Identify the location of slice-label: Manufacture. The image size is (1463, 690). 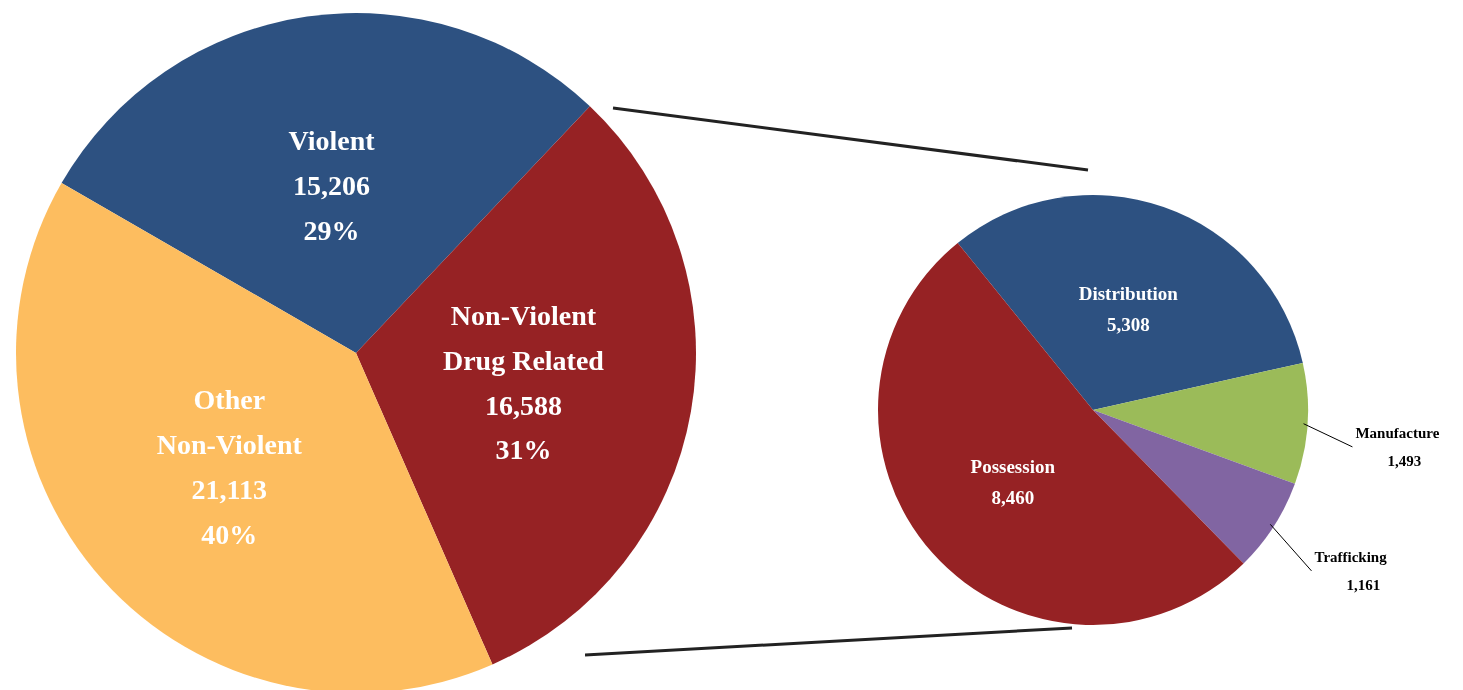
(1397, 432).